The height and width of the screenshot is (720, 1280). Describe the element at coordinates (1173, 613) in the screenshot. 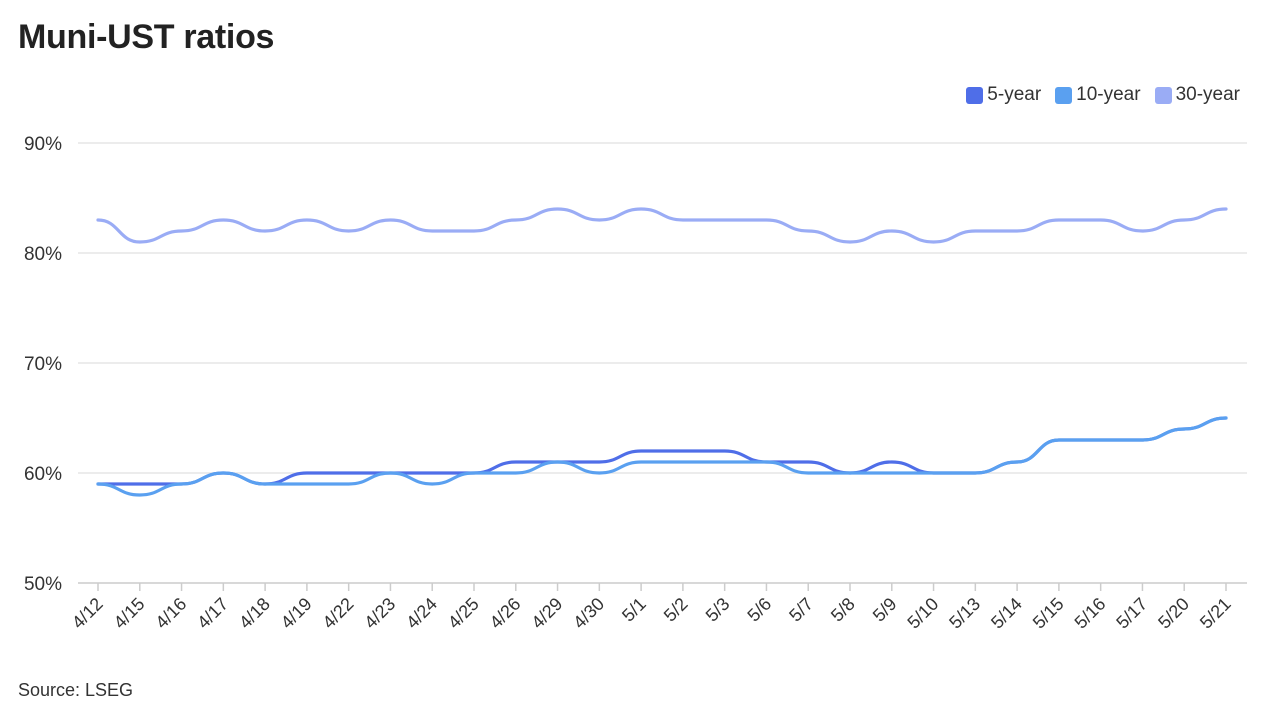

I see `x-tick-label-26: 5/20` at that location.